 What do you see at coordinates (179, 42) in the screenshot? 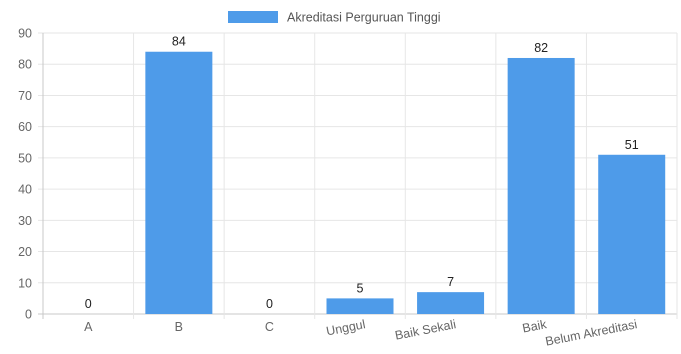
I see `data-label: 84` at bounding box center [179, 42].